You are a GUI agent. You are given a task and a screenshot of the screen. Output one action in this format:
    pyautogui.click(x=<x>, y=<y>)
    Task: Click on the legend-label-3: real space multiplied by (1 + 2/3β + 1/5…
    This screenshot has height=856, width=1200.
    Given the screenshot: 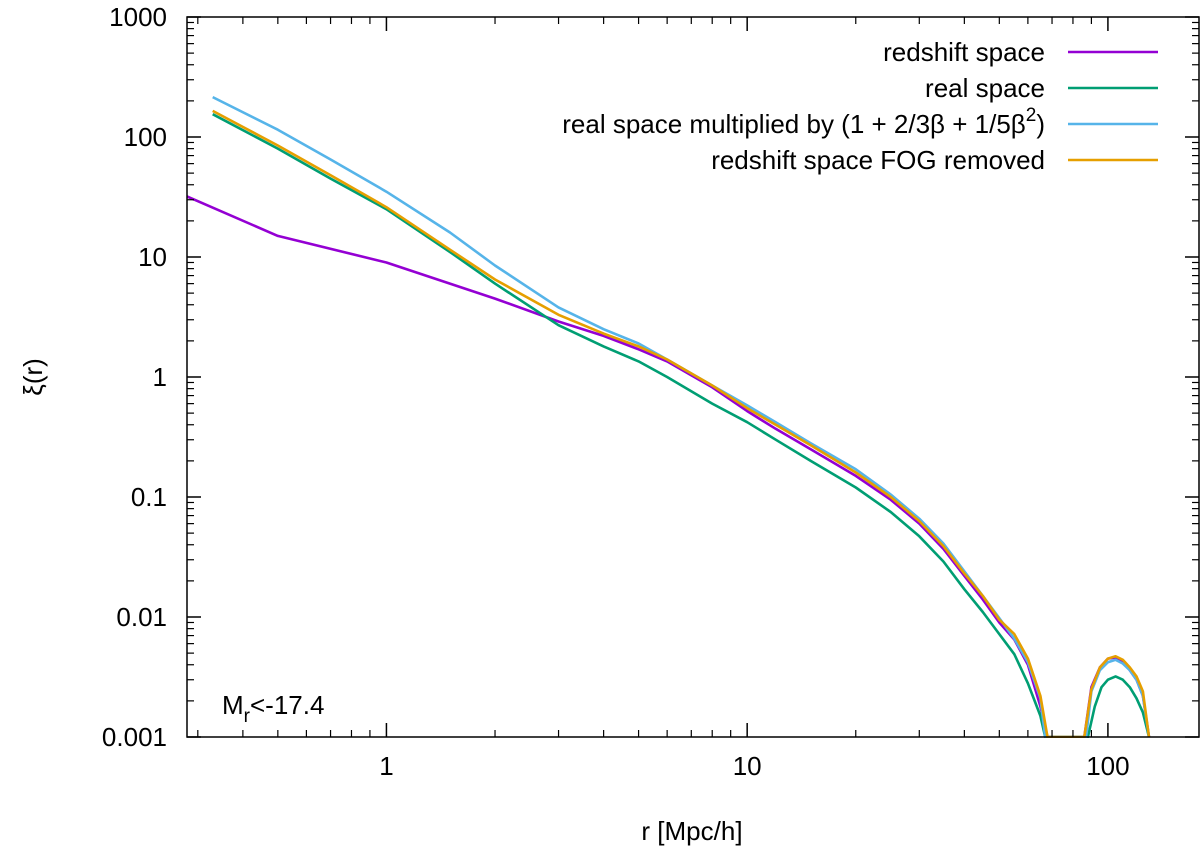 What is the action you would take?
    pyautogui.click(x=803, y=122)
    